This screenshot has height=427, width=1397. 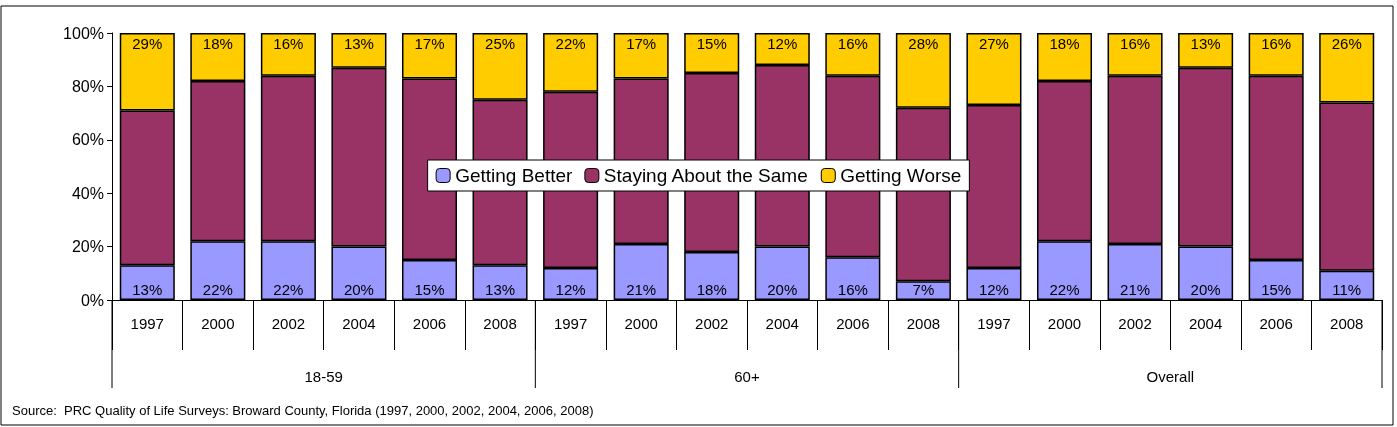 What do you see at coordinates (500, 43) in the screenshot?
I see `data-label: 25%` at bounding box center [500, 43].